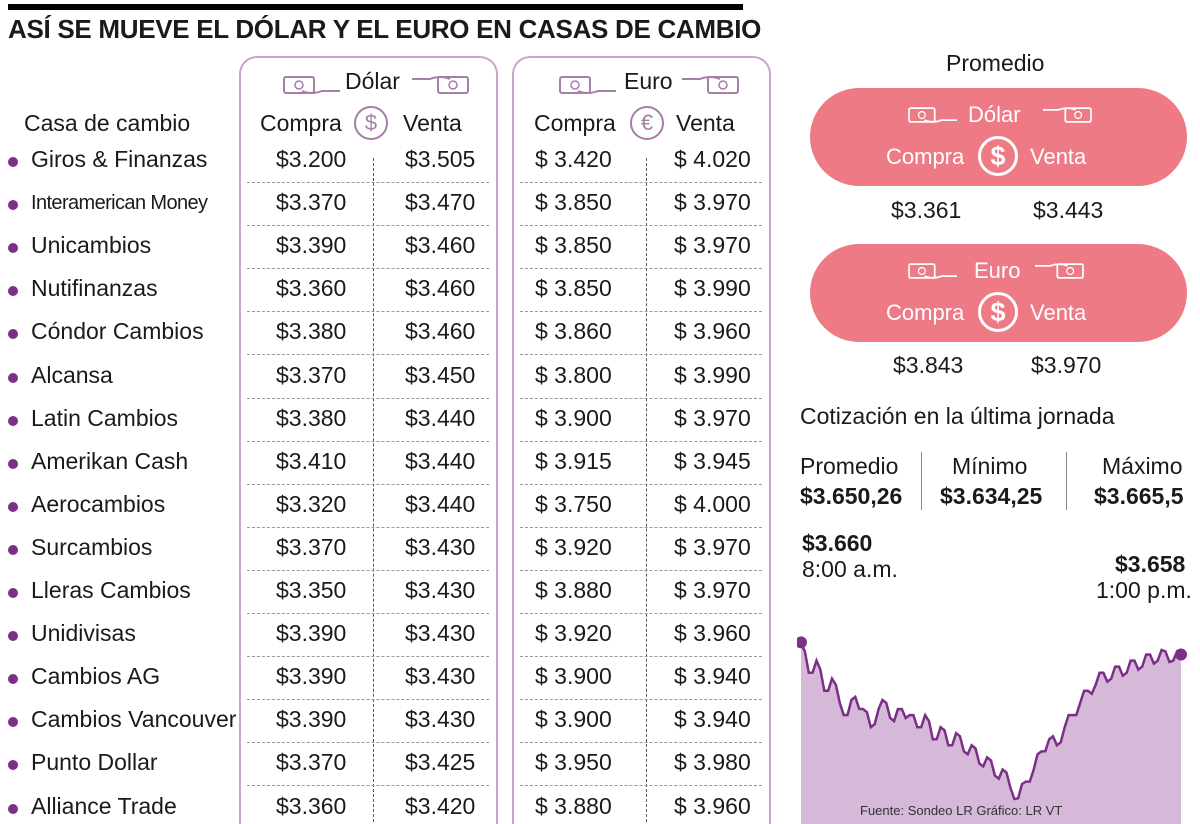  What do you see at coordinates (705, 123) in the screenshot?
I see `col-header-euro-venta: Venta` at bounding box center [705, 123].